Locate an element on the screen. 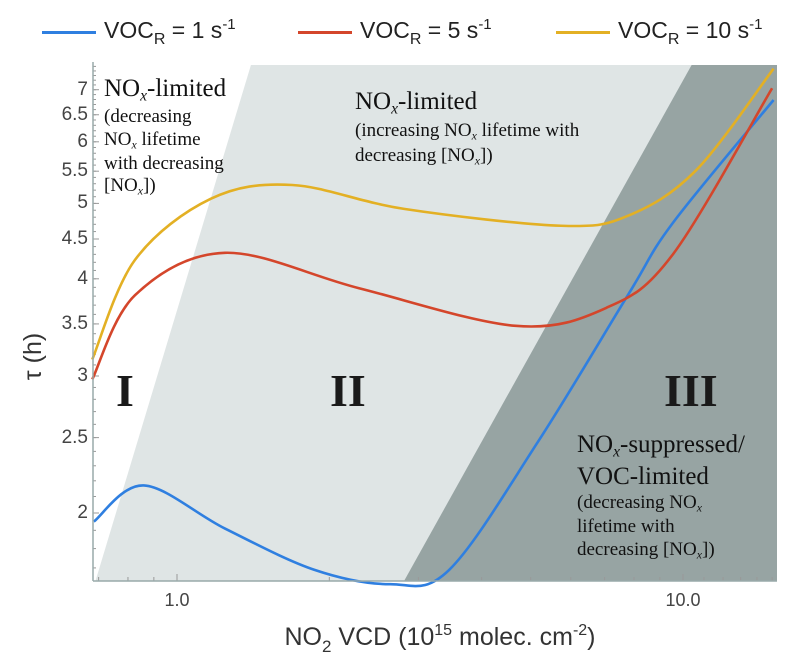 Image resolution: width=800 pixels, height=669 pixels. y-tick-label: 4.5 is located at coordinates (74, 238).